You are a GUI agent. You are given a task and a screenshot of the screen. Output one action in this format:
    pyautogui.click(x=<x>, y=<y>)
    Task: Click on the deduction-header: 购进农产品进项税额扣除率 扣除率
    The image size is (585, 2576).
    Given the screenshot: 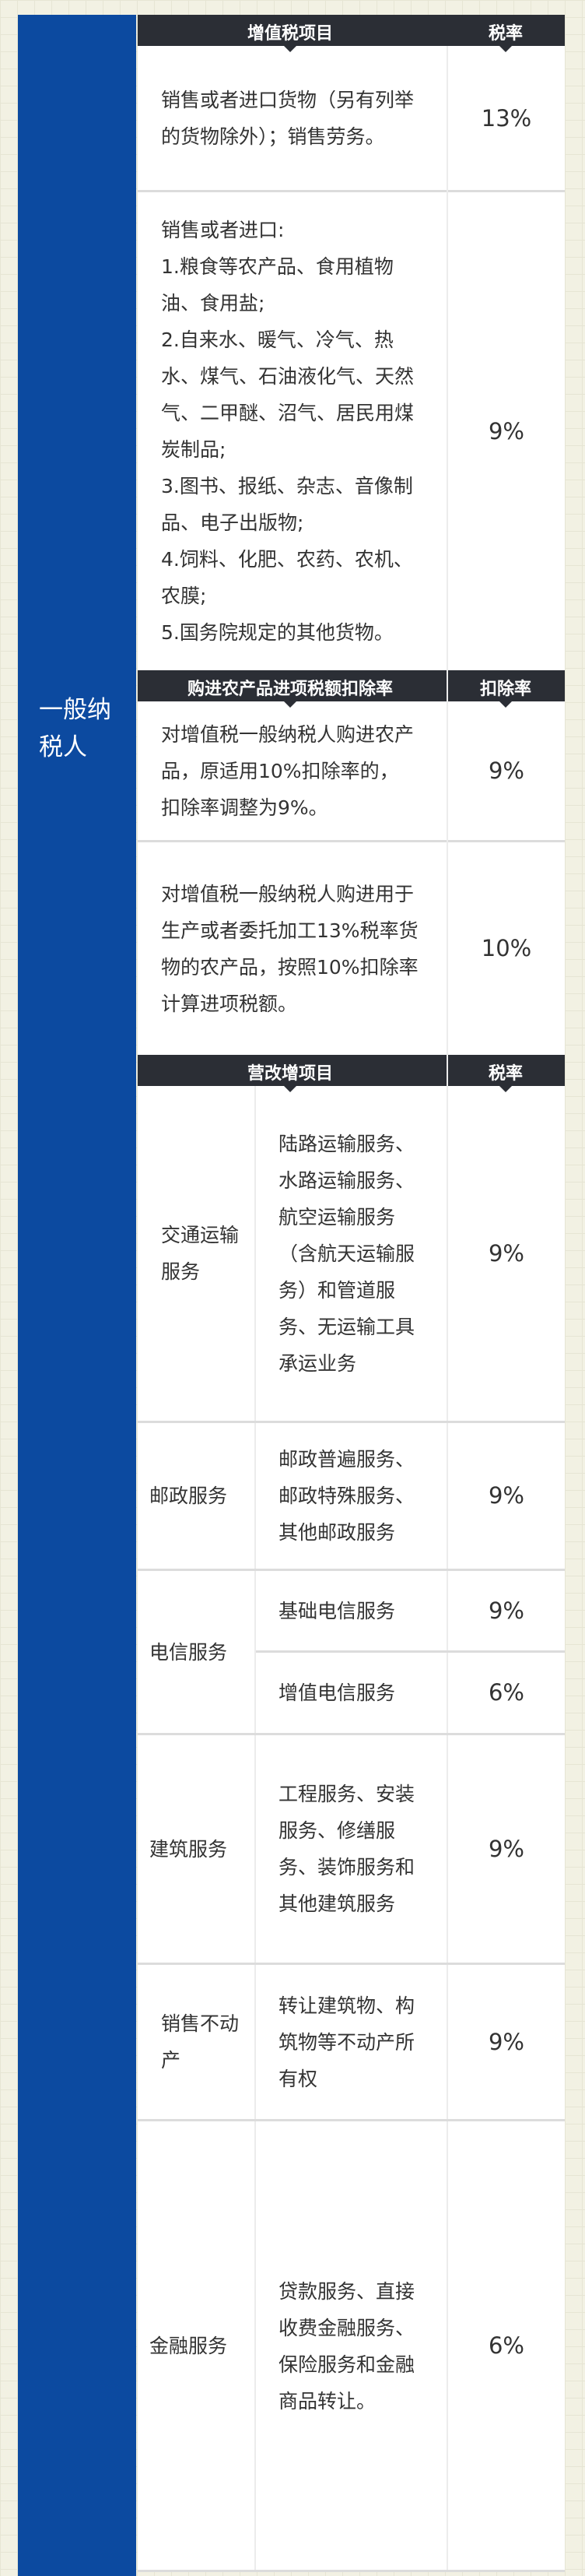 What is the action you would take?
    pyautogui.click(x=352, y=689)
    